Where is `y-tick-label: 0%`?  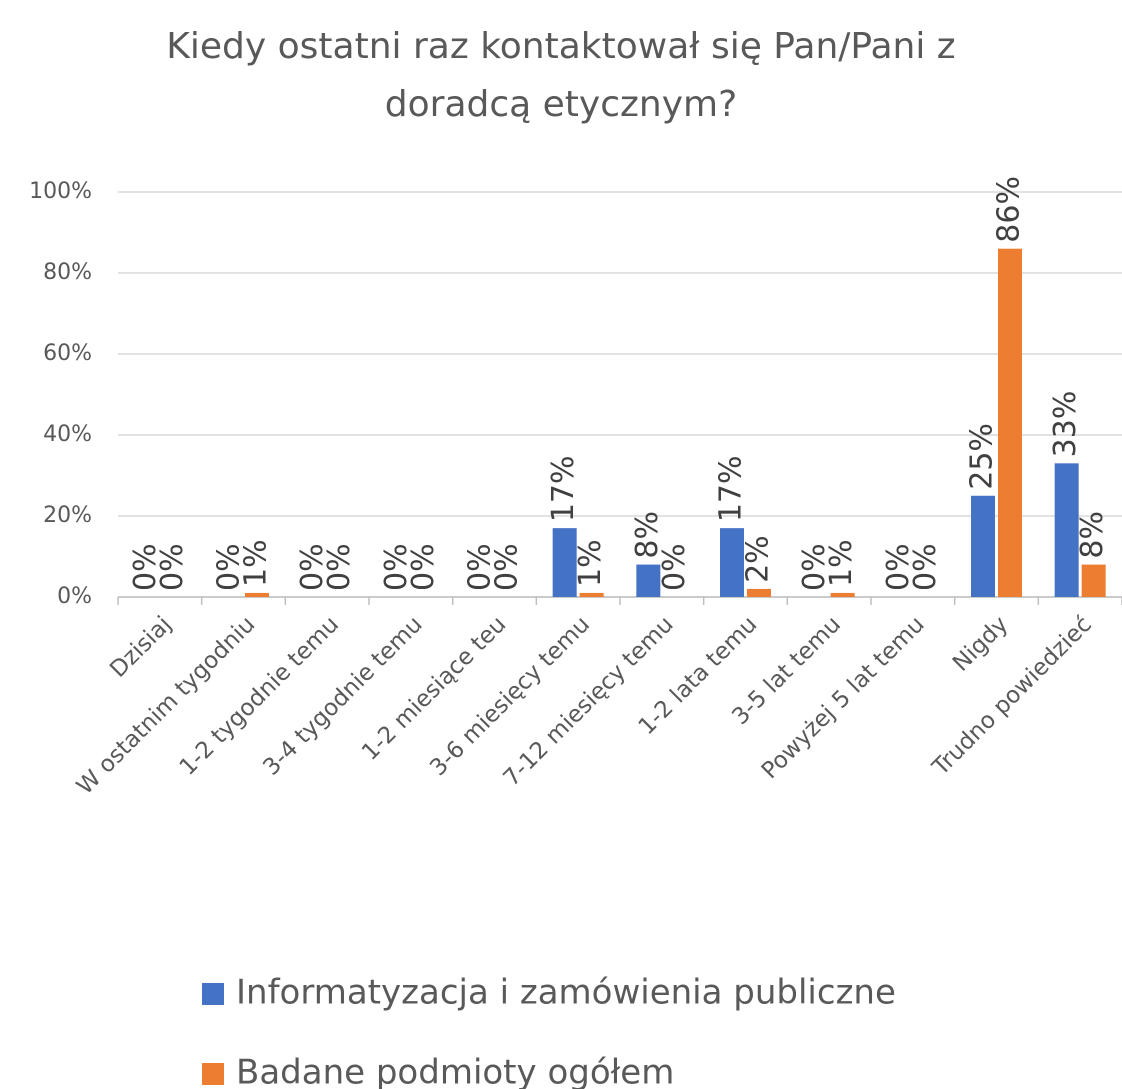 y-tick-label: 0% is located at coordinates (74, 596).